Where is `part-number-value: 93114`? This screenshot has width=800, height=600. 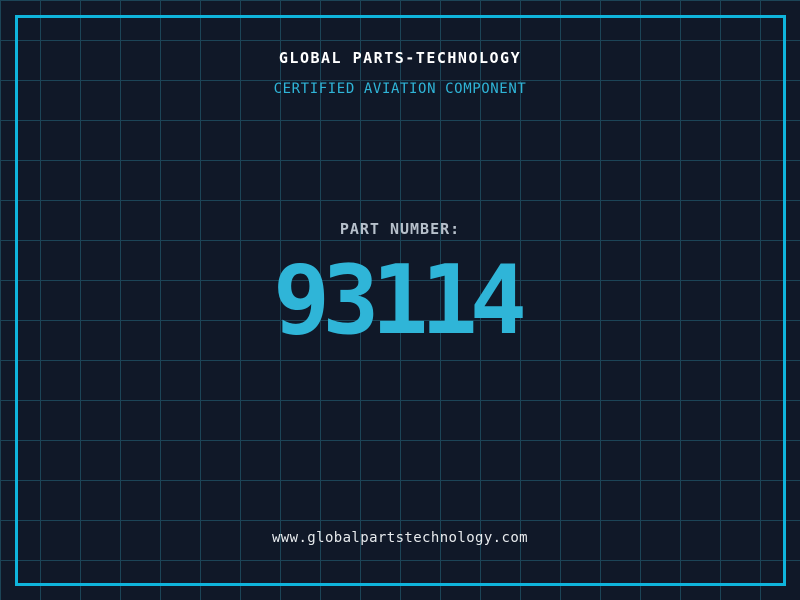
part-number-value: 93114 is located at coordinates (400, 301).